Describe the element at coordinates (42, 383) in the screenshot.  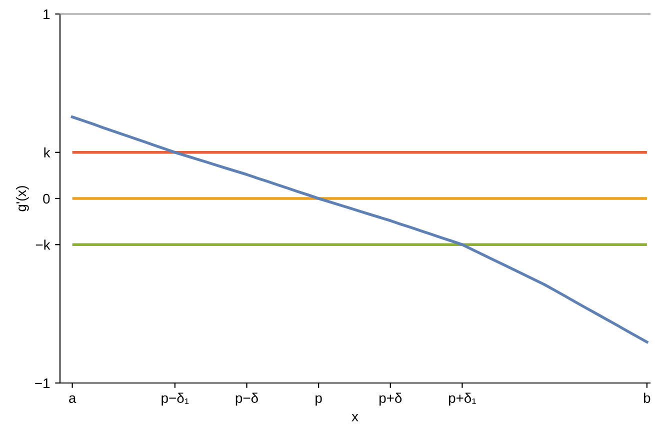
I see `y-tick-label: −1` at that location.